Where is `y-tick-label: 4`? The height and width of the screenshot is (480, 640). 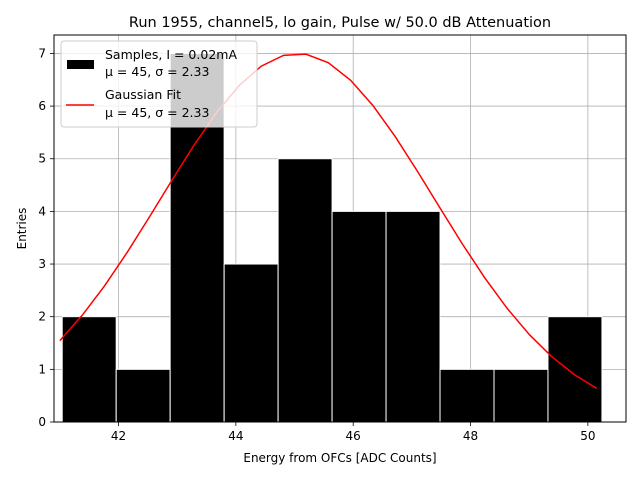 y-tick-label: 4 is located at coordinates (42, 211).